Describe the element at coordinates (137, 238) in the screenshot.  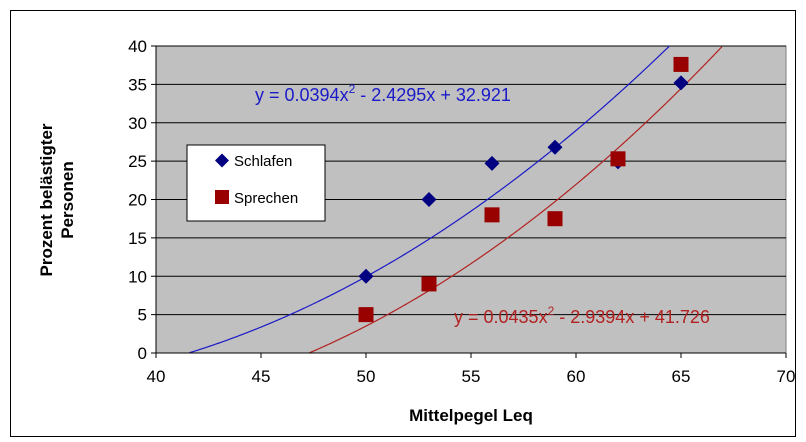
I see `y-tick-label: 15` at that location.